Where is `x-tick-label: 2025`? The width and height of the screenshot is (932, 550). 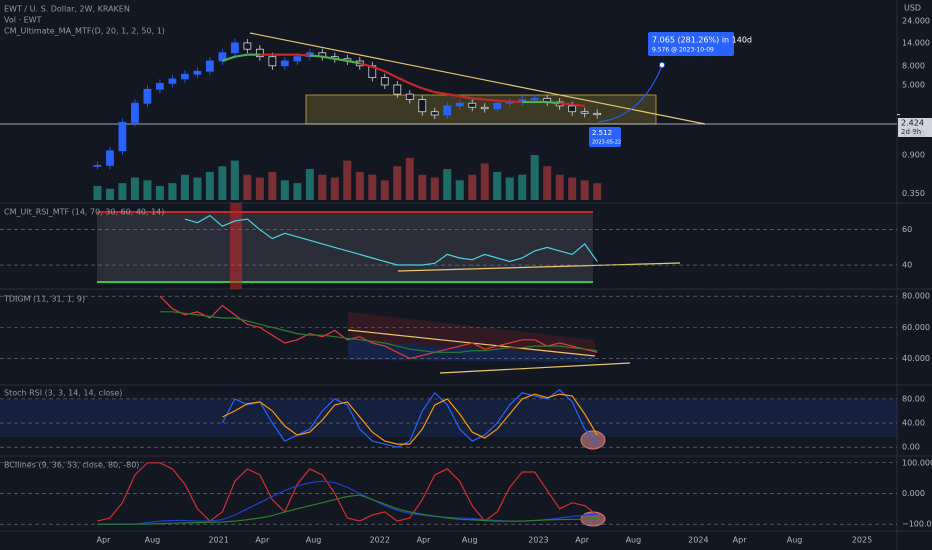
x-tick-label: 2025 is located at coordinates (862, 540).